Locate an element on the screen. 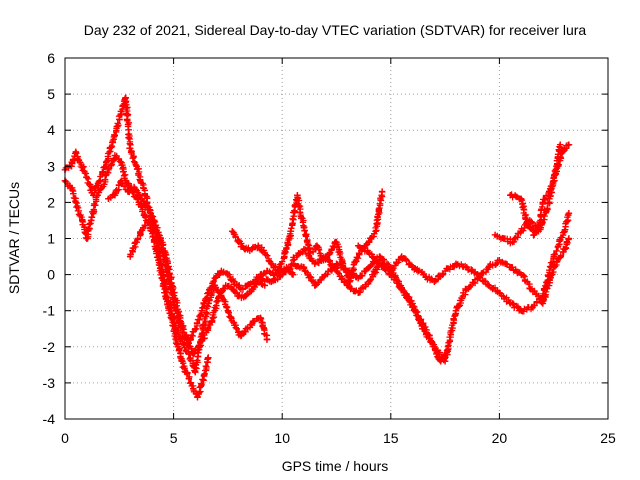 The image size is (640, 480). y-tick-label: 5 is located at coordinates (51, 94).